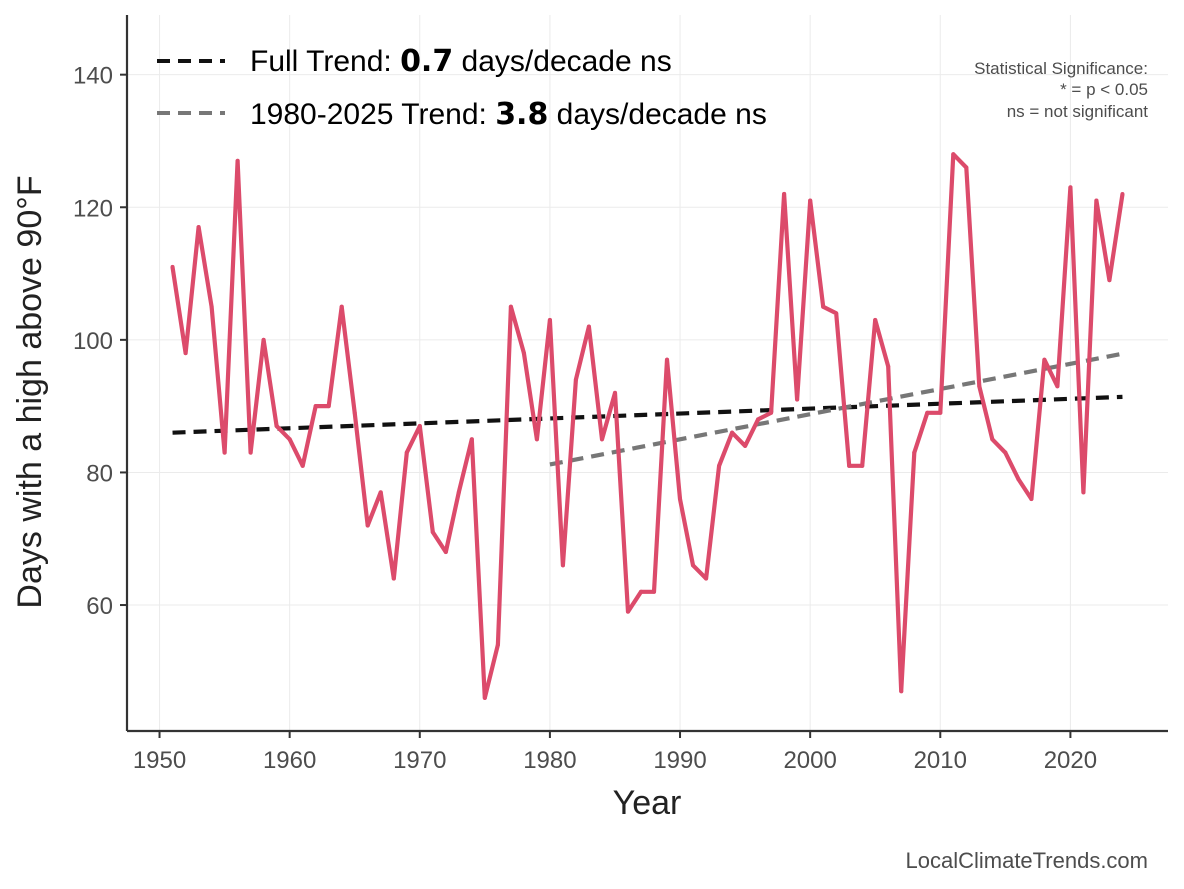  I want to click on significance-note-title: Statistical Significance:, so click(1061, 68).